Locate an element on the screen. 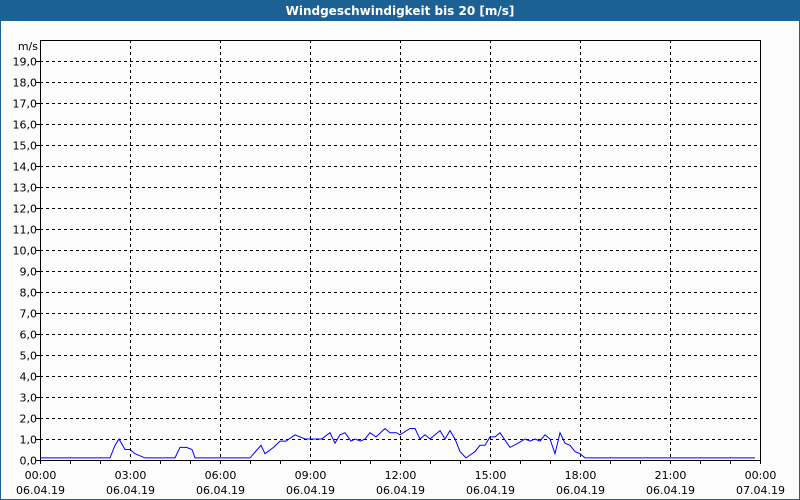 The image size is (800, 500). x-tick-label-time: 12:00 is located at coordinates (401, 475).